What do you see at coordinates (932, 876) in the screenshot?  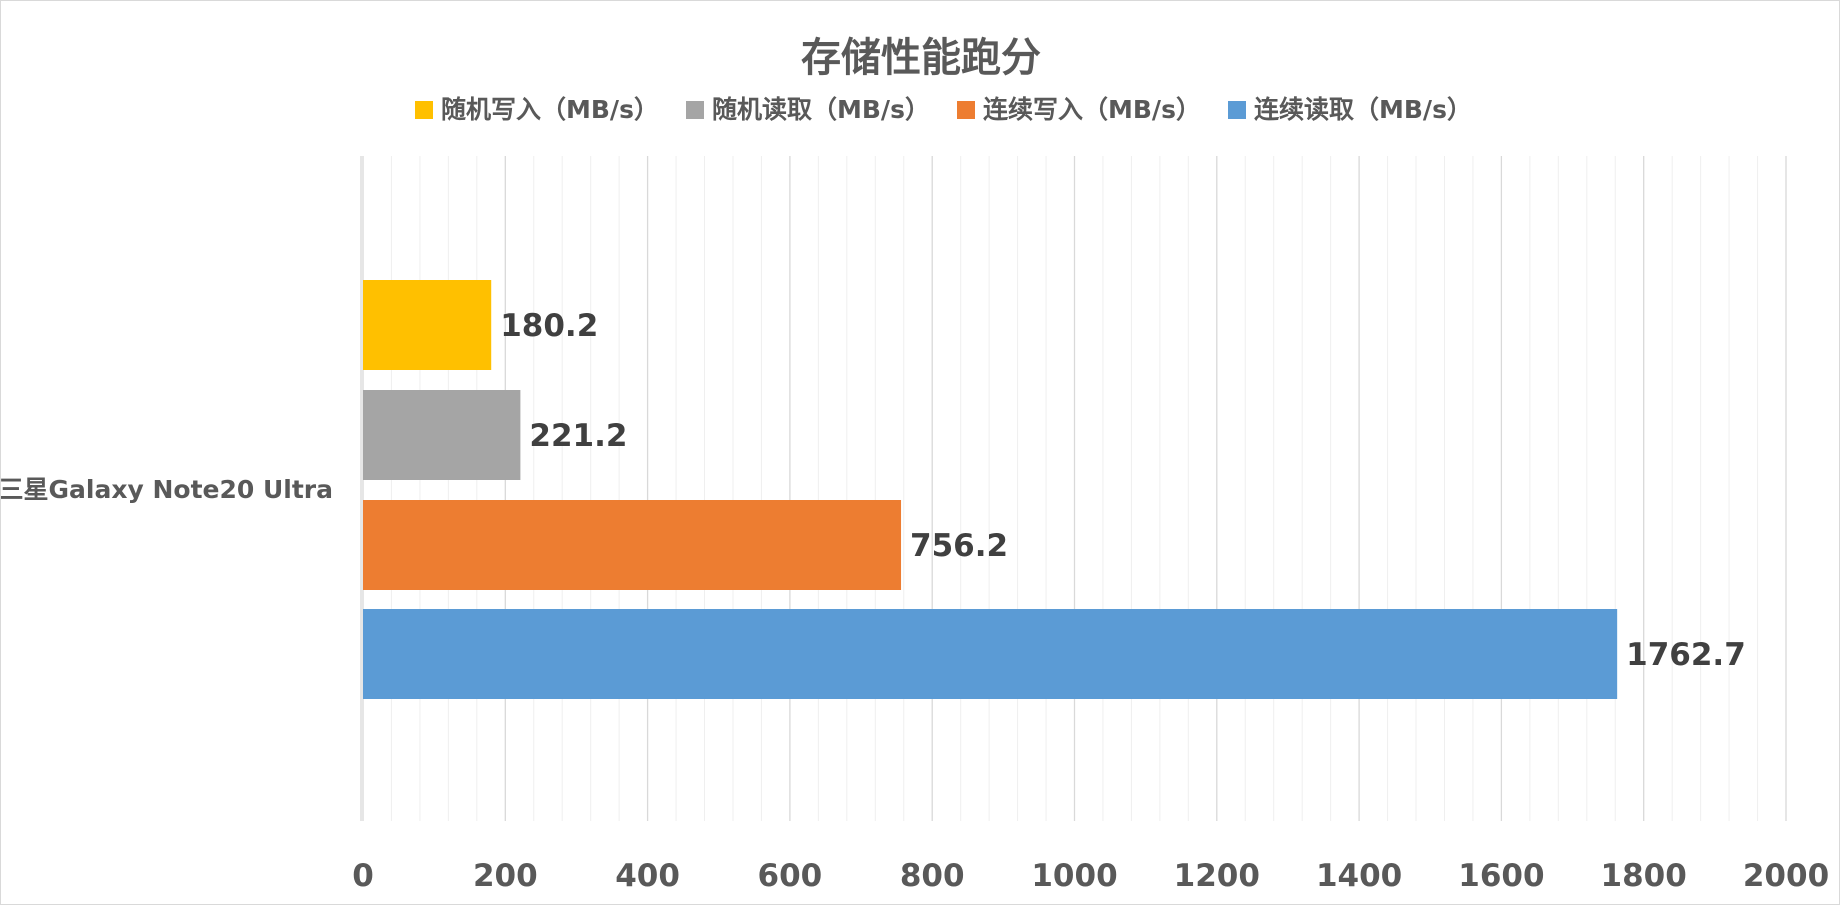 I see `x-tick-label: 800` at bounding box center [932, 876].